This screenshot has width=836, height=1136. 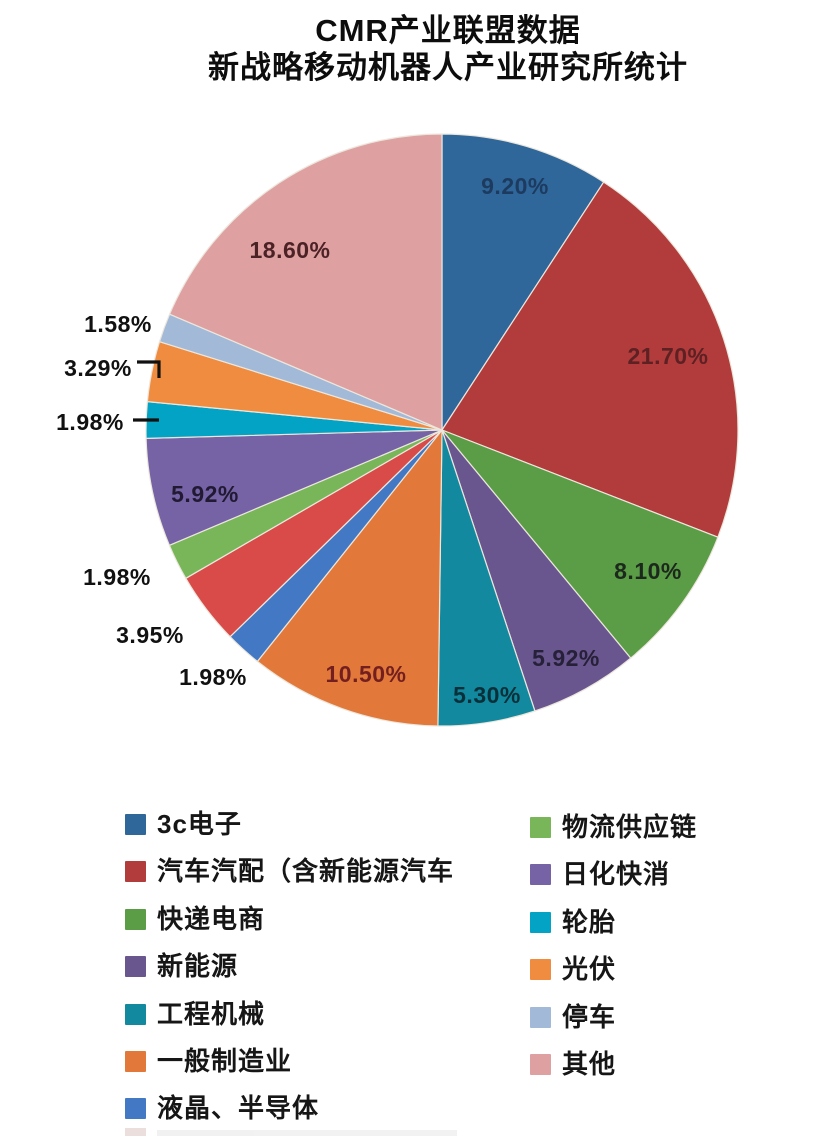 I want to click on legend-label, so click(x=307, y=1133).